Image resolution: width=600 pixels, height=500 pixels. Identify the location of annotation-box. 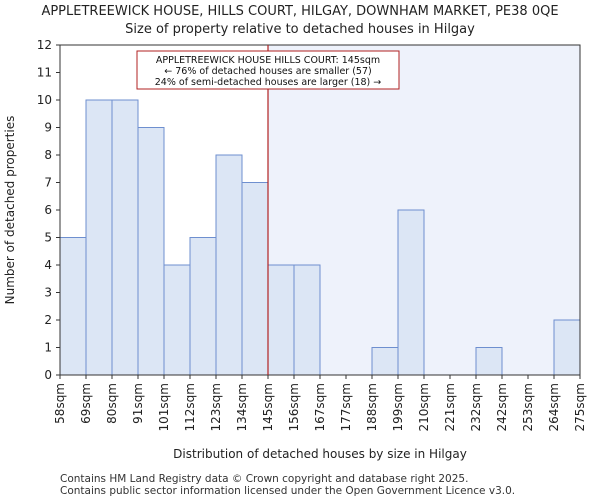
(268, 70).